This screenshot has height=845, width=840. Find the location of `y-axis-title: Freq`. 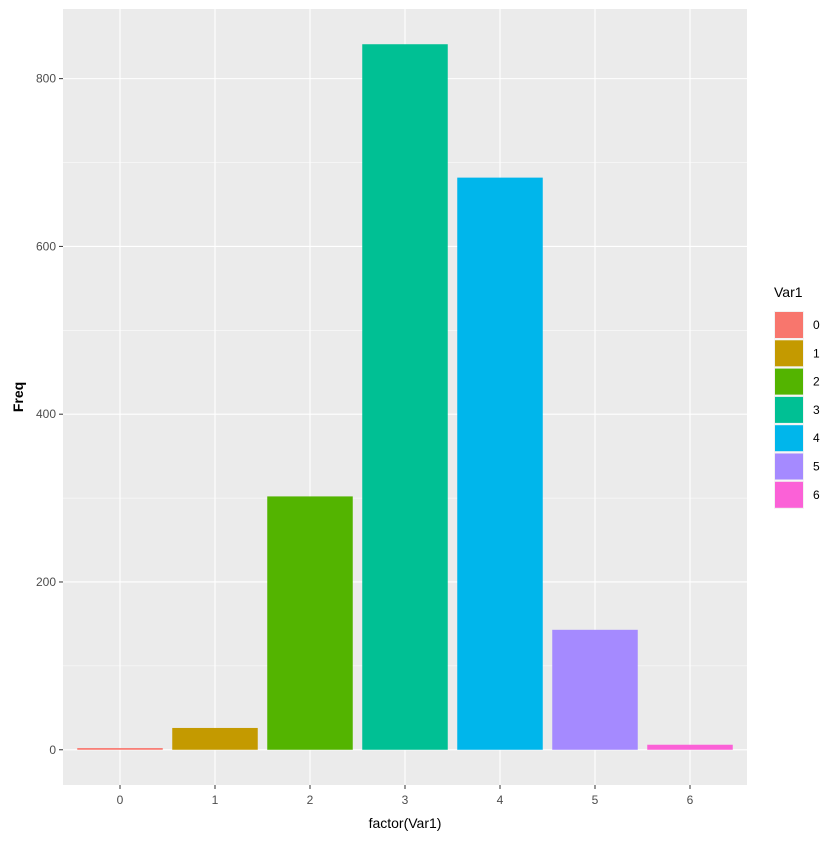

y-axis-title: Freq is located at coordinates (18, 397).